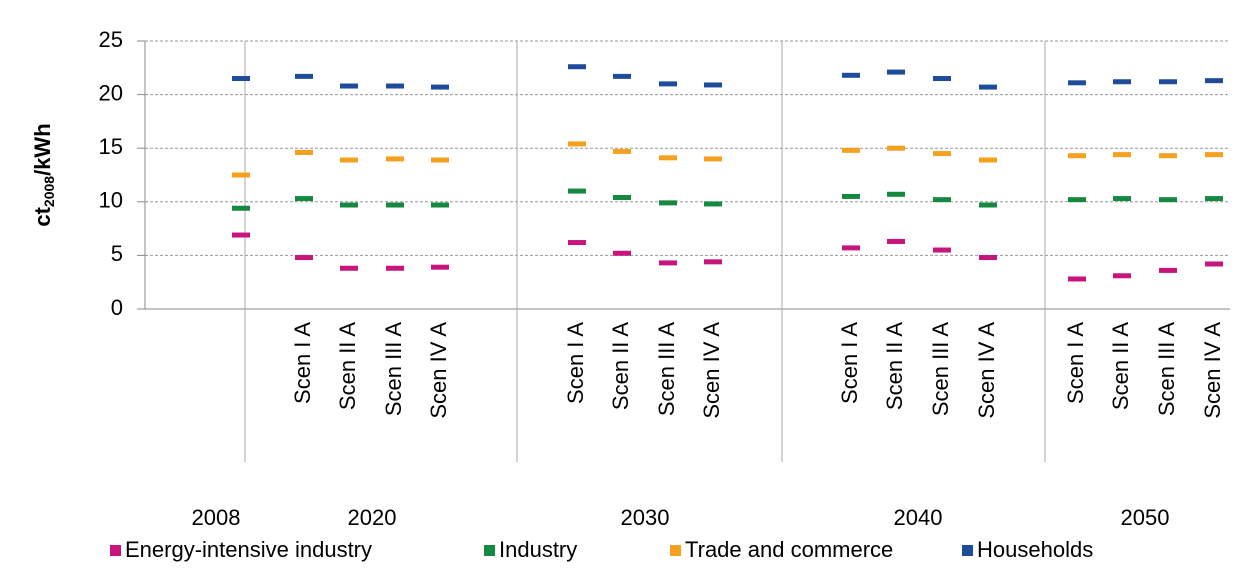  What do you see at coordinates (42, 149) in the screenshot?
I see `y-label-unit: /kWh` at bounding box center [42, 149].